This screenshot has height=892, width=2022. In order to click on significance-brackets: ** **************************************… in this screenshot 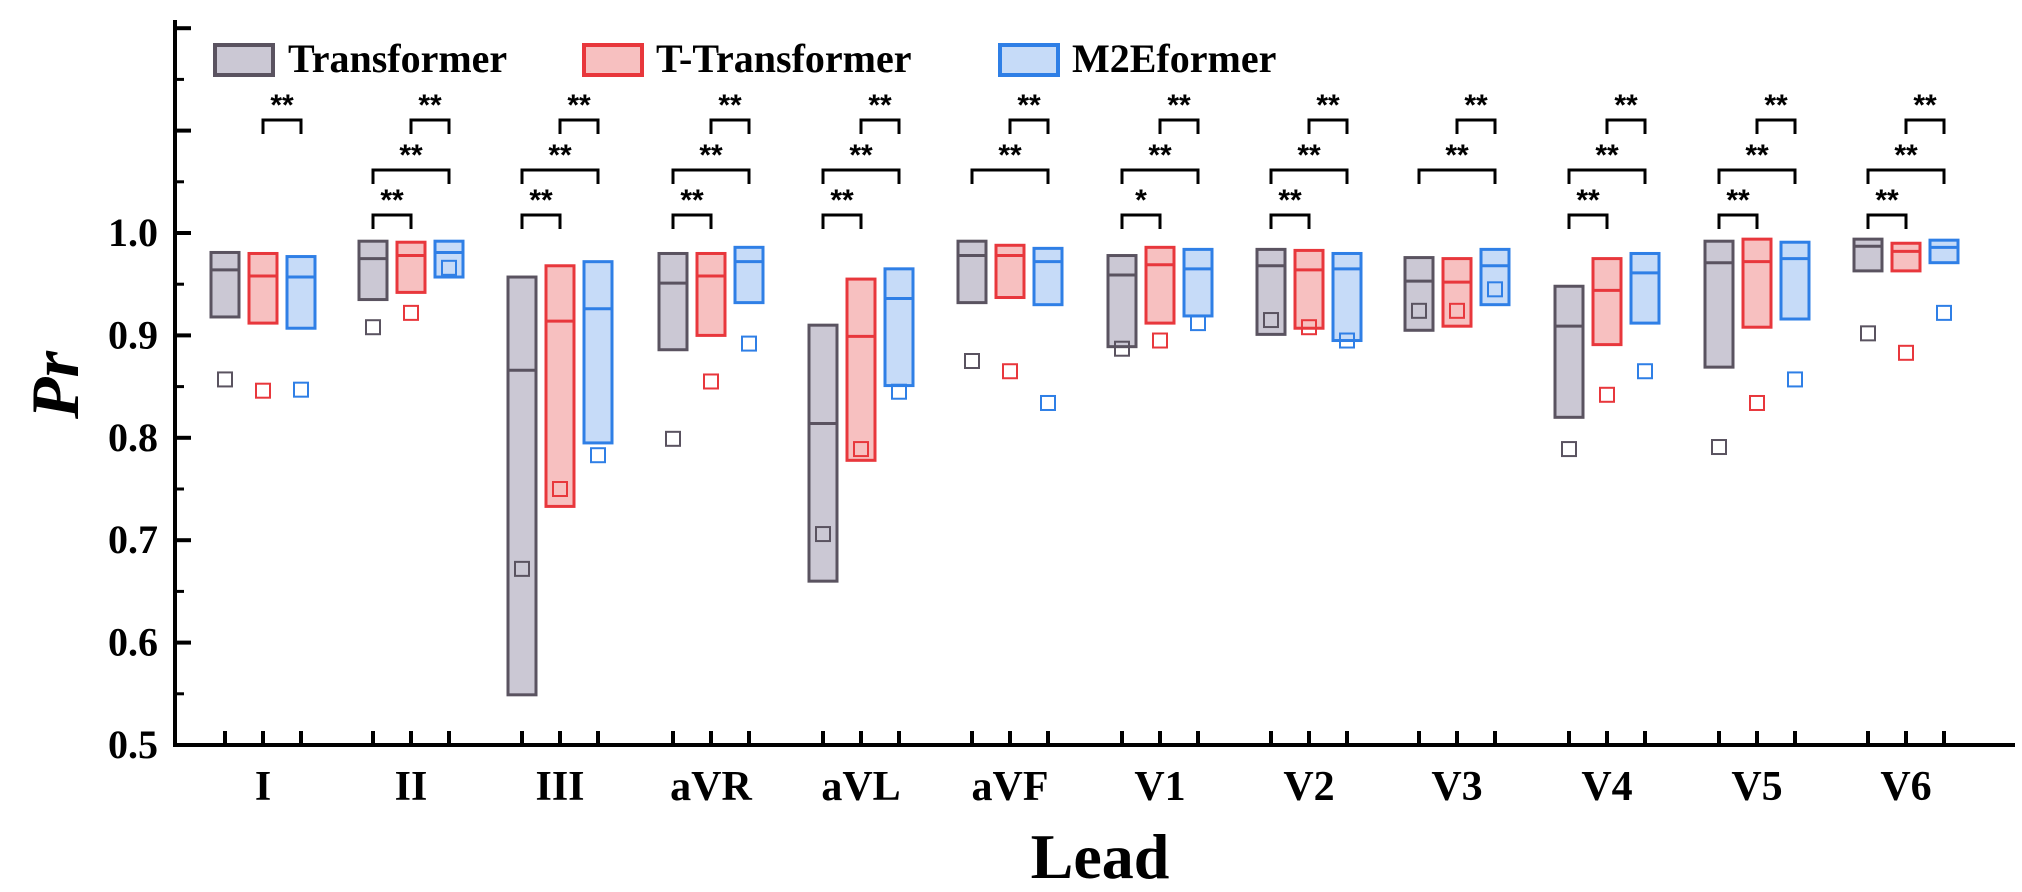, I will do `click(1103, 159)`.